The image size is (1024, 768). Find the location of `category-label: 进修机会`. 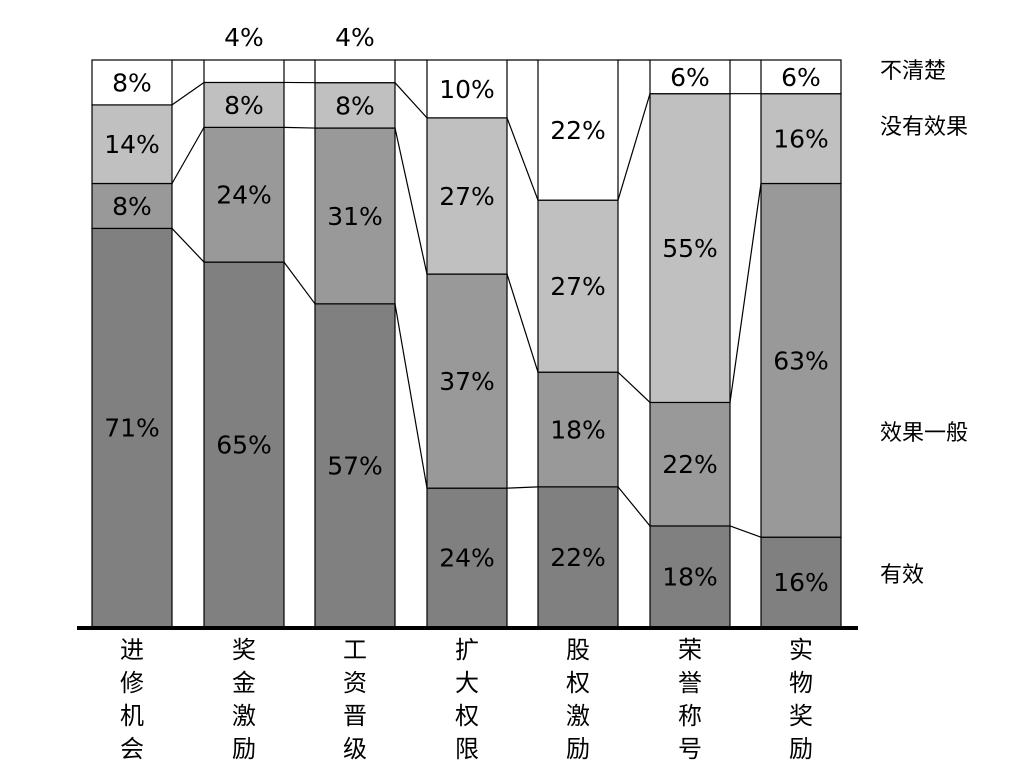

category-label: 进修机会 is located at coordinates (132, 699).